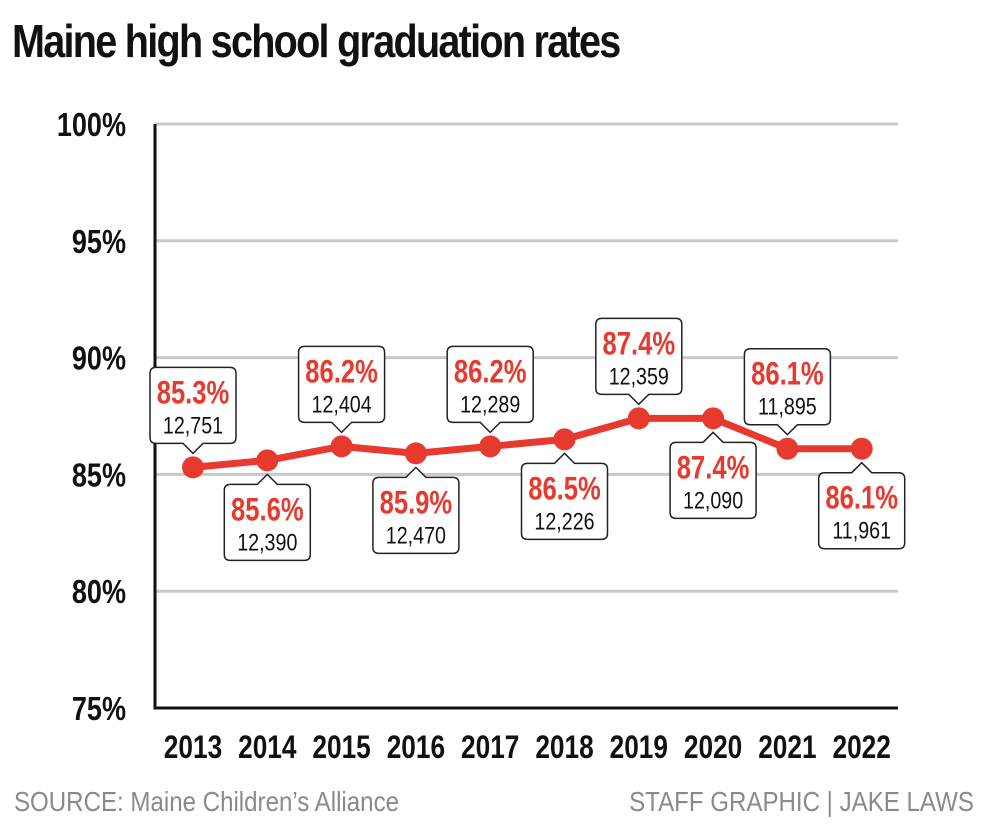 Image resolution: width=988 pixels, height=826 pixels. I want to click on data-label-rate: 85.3%, so click(193, 393).